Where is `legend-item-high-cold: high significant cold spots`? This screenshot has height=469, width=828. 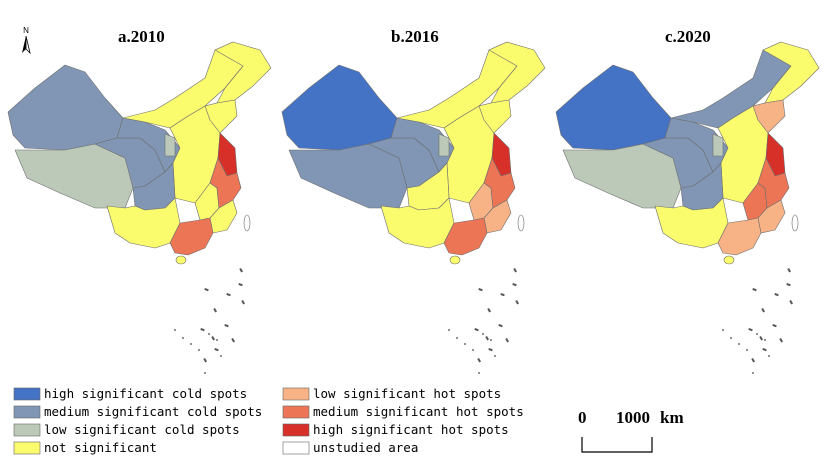
legend-item-high-cold: high significant cold spots is located at coordinates (130, 393).